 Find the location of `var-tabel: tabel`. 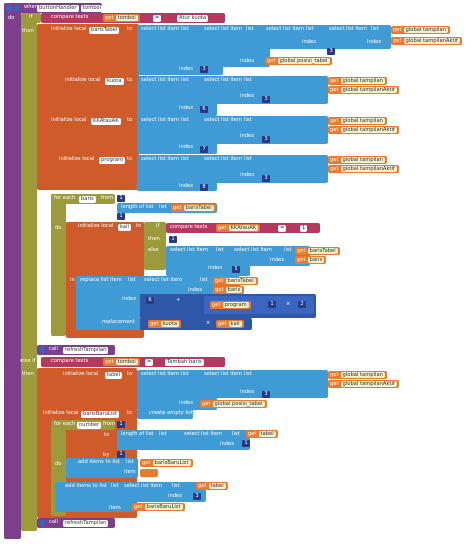

var-tabel: tabel is located at coordinates (114, 375).